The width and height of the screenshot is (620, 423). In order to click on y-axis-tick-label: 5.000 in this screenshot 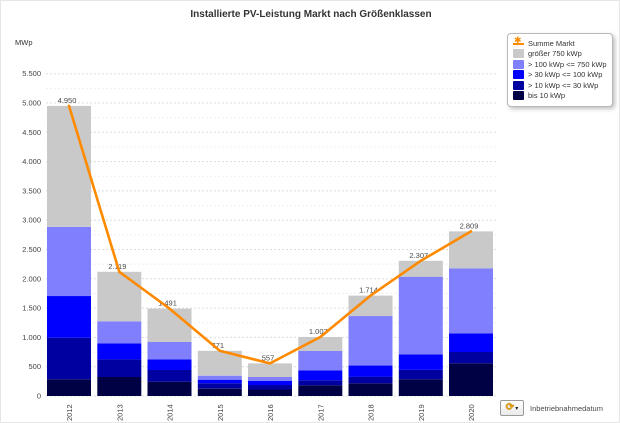, I will do `click(31, 103)`.